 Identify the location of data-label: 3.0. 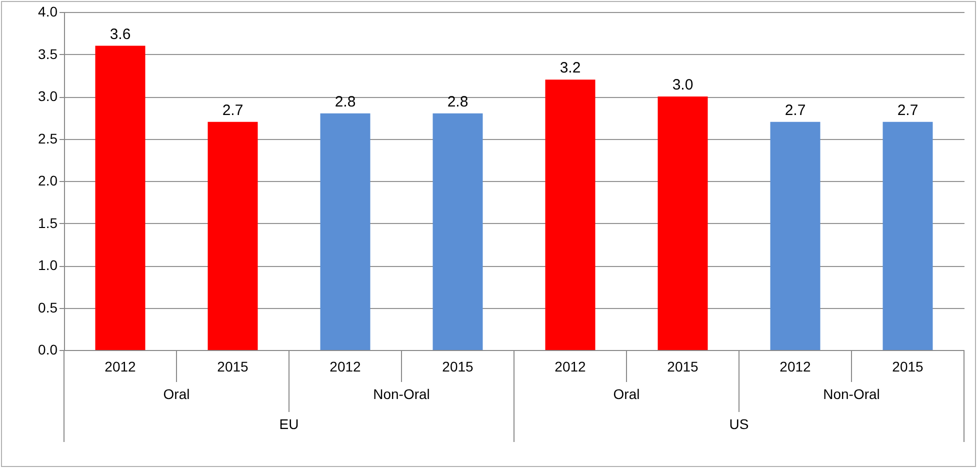
(683, 85).